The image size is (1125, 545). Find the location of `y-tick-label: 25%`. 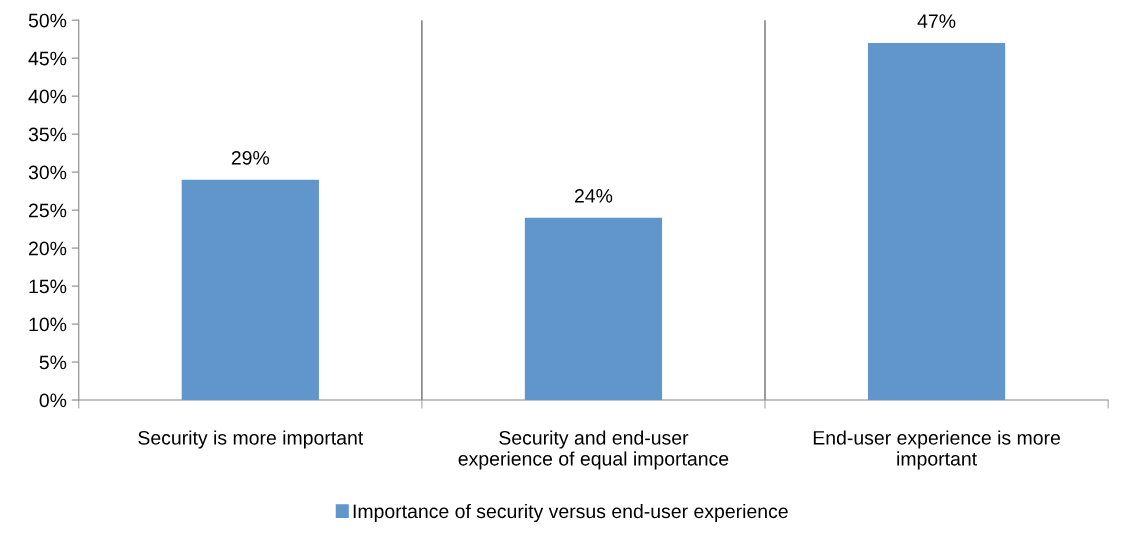

y-tick-label: 25% is located at coordinates (48, 210).